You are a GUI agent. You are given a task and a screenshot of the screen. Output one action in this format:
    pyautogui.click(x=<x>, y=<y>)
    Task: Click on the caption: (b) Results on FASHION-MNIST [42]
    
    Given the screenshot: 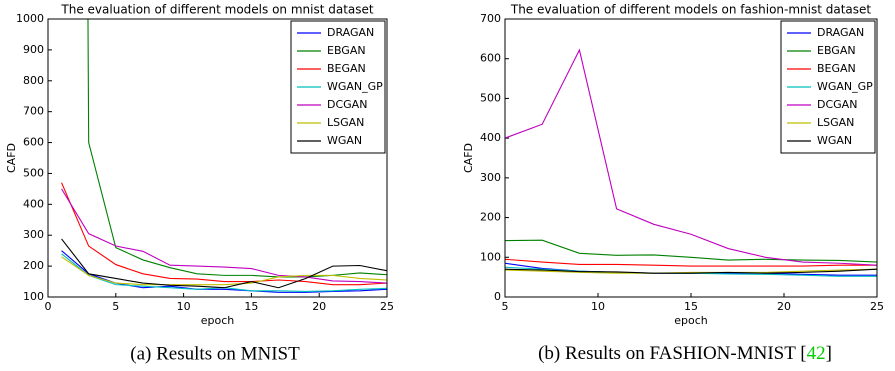 What is the action you would take?
    pyautogui.click(x=685, y=353)
    